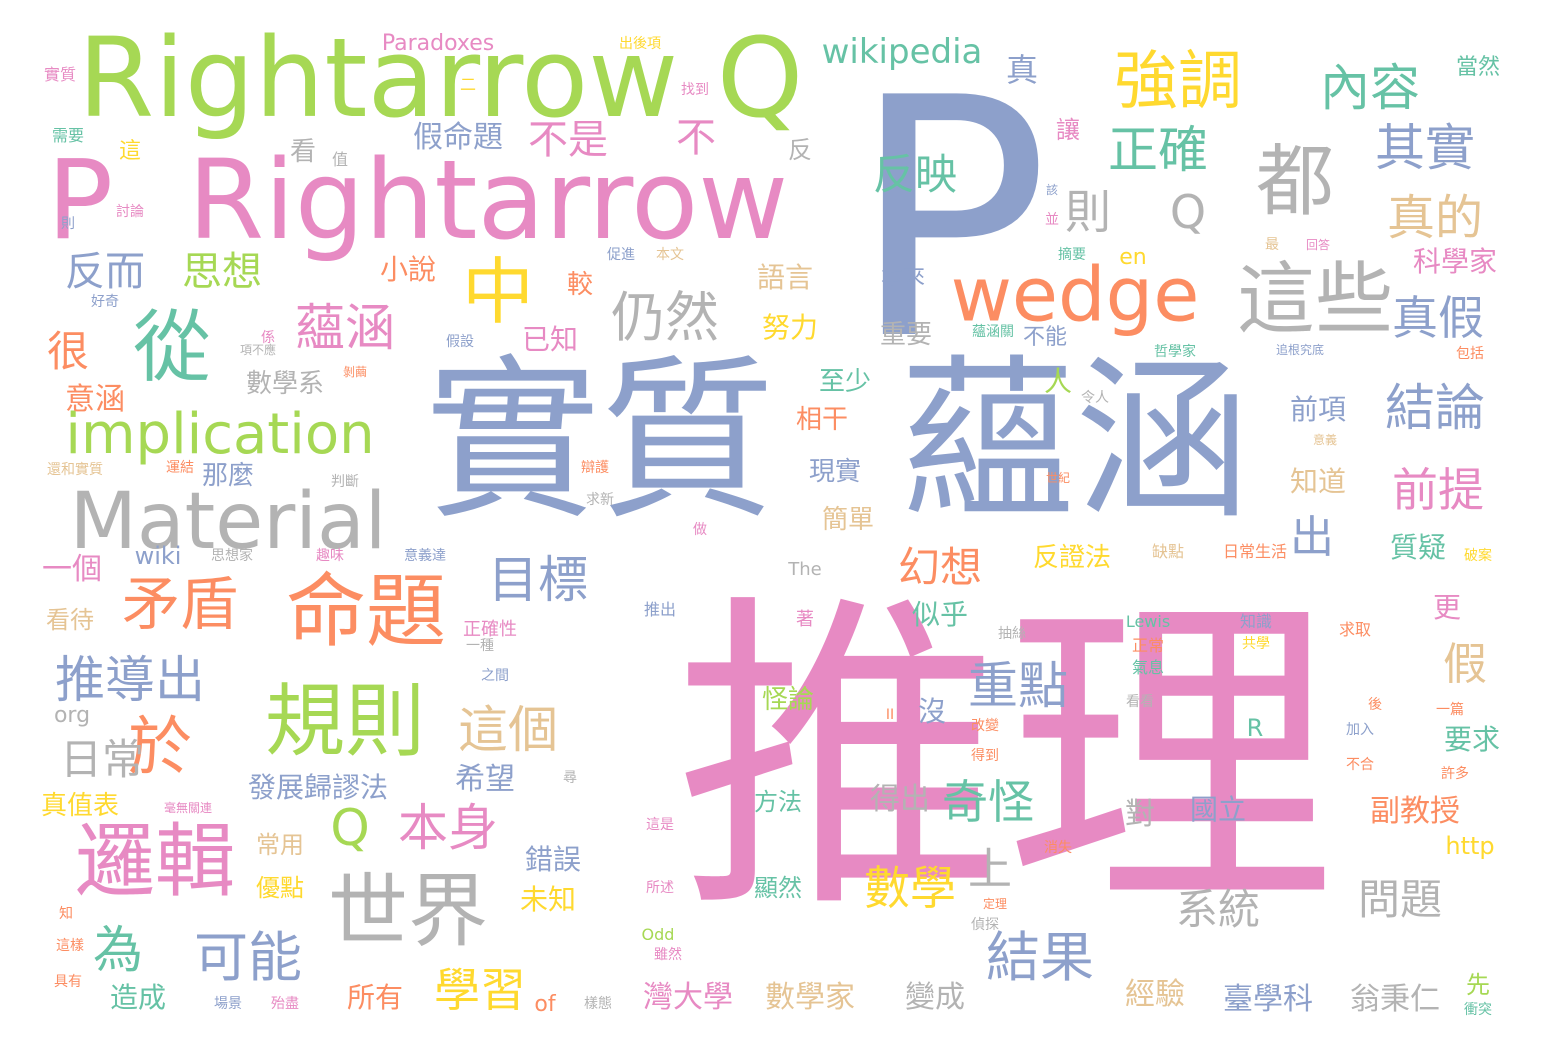 The width and height of the screenshot is (1548, 1052). Describe the element at coordinates (228, 476) in the screenshot. I see `word: 那麼` at that location.